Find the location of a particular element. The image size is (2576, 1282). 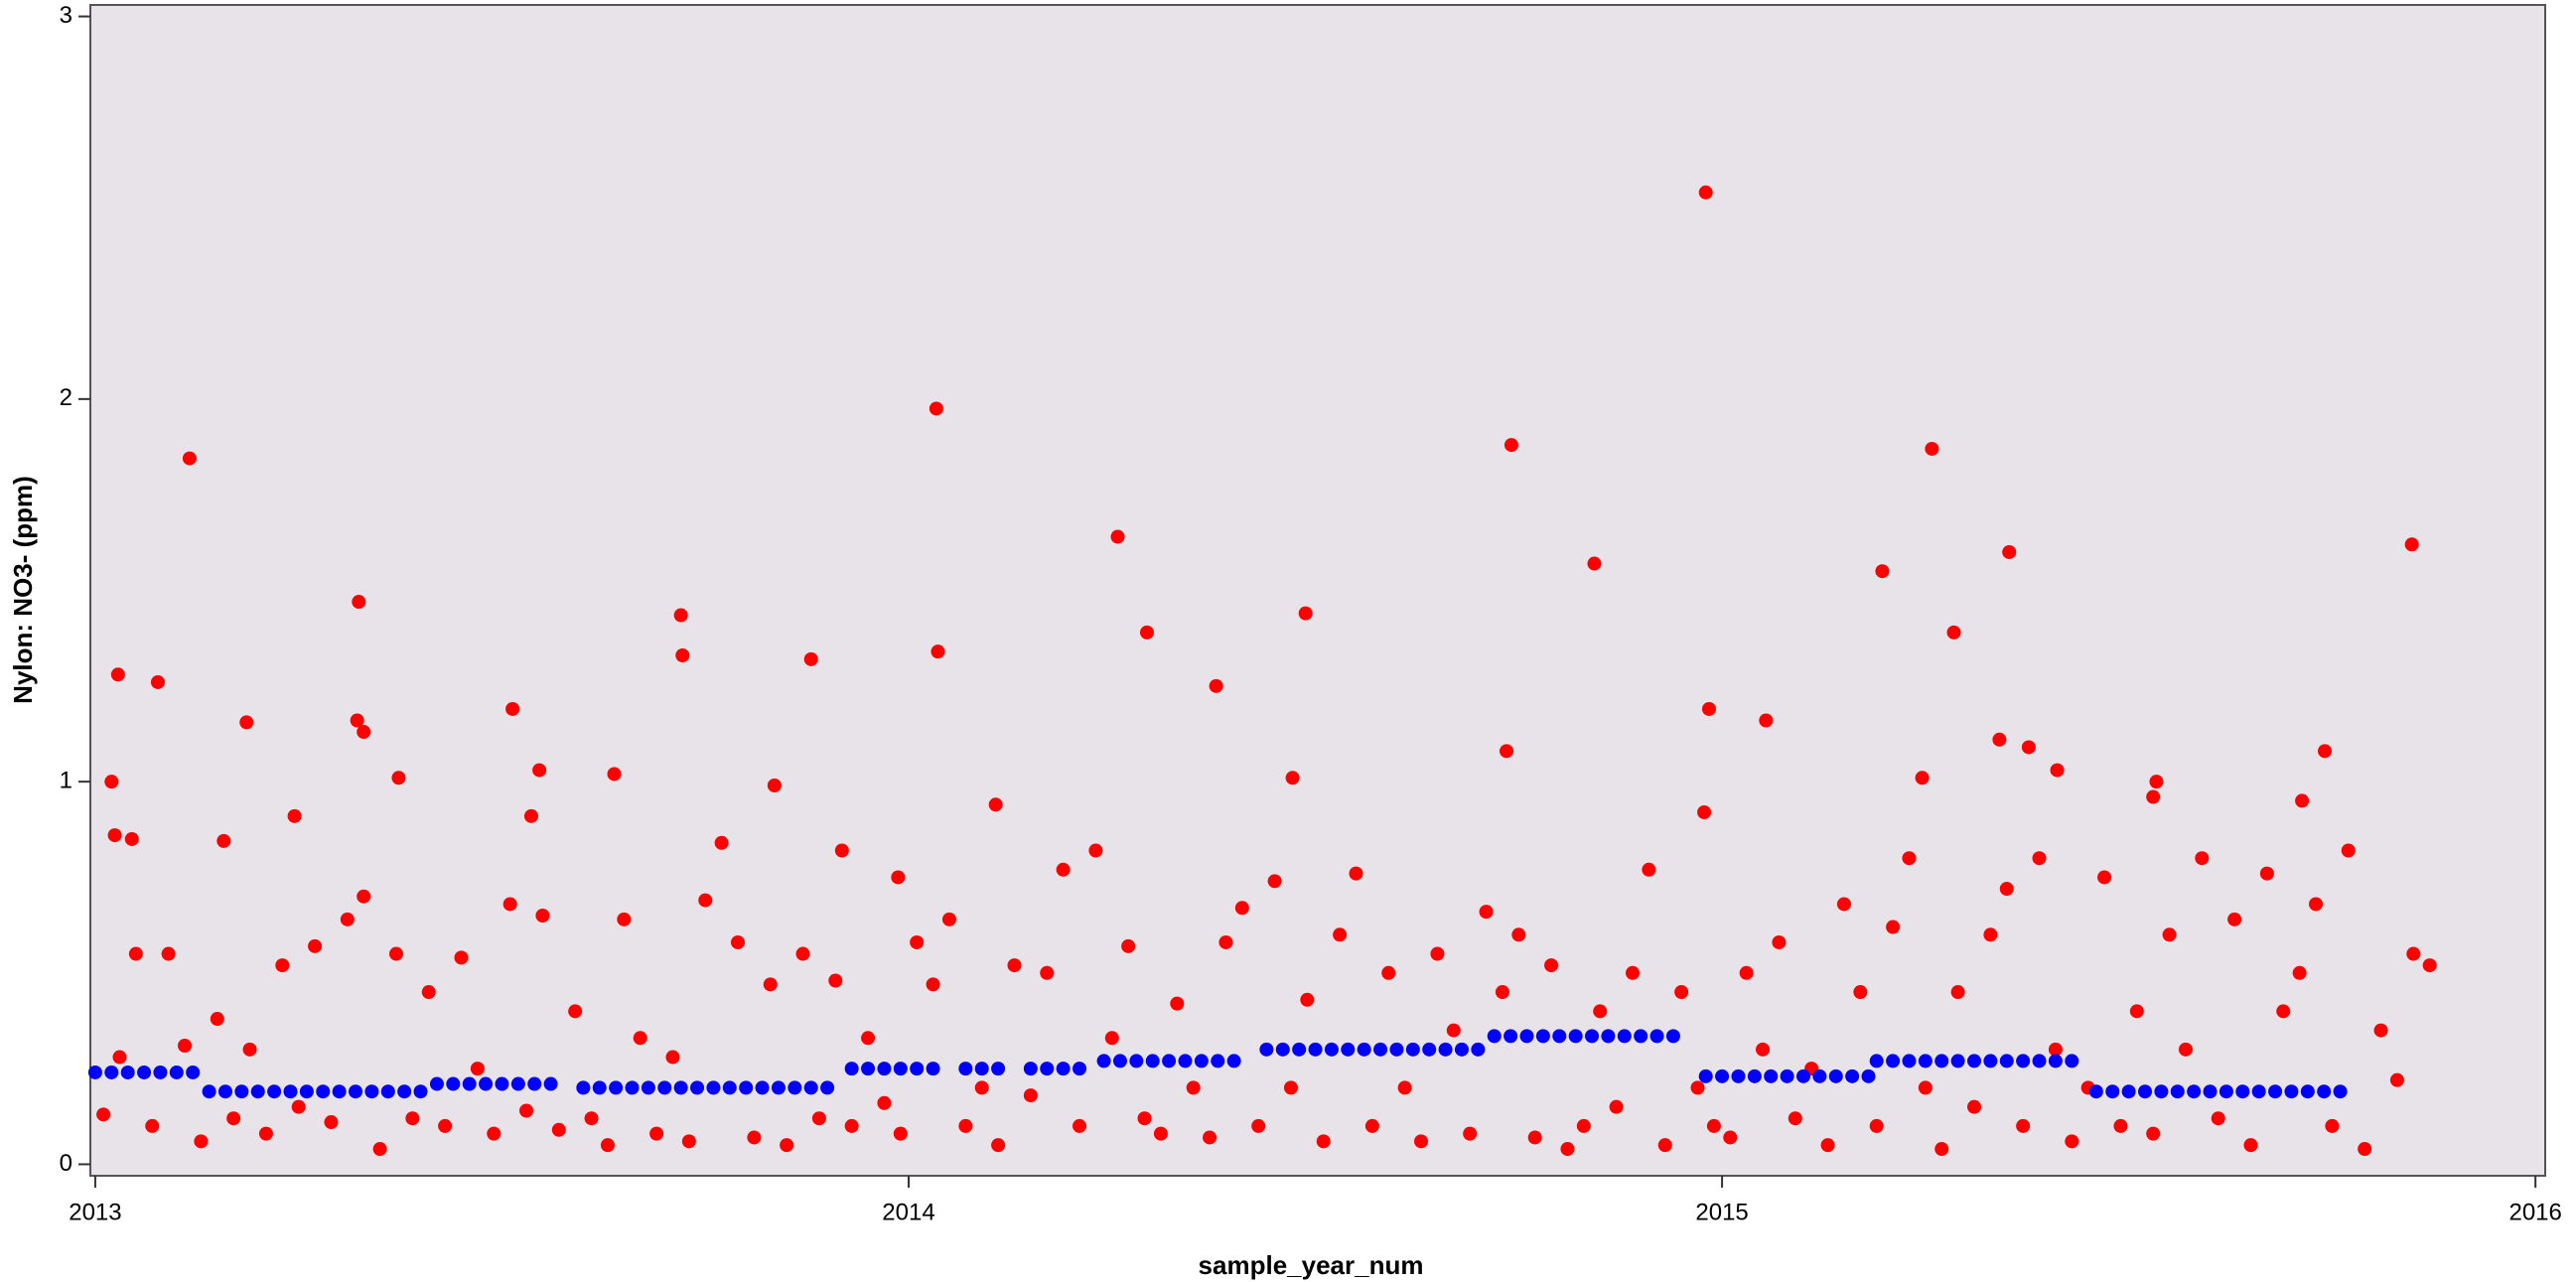

y-tick-label: 0 is located at coordinates (66, 1163).